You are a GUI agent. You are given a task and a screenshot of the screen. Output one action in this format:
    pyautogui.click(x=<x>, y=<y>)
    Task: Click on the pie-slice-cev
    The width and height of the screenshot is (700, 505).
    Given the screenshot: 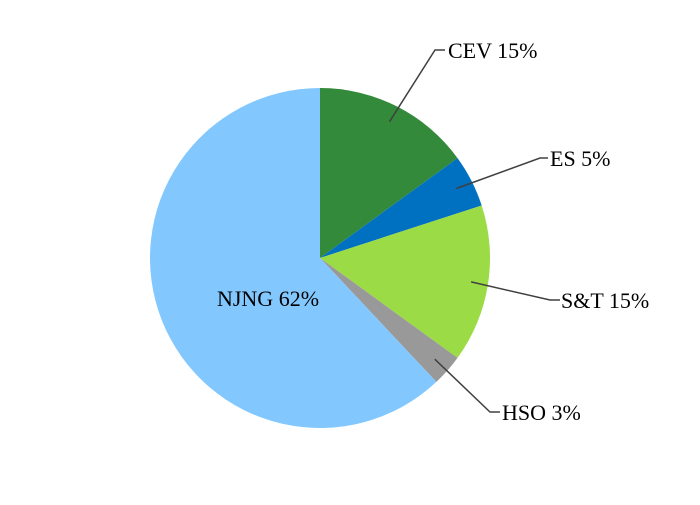 What is the action you would take?
    pyautogui.click(x=389, y=173)
    